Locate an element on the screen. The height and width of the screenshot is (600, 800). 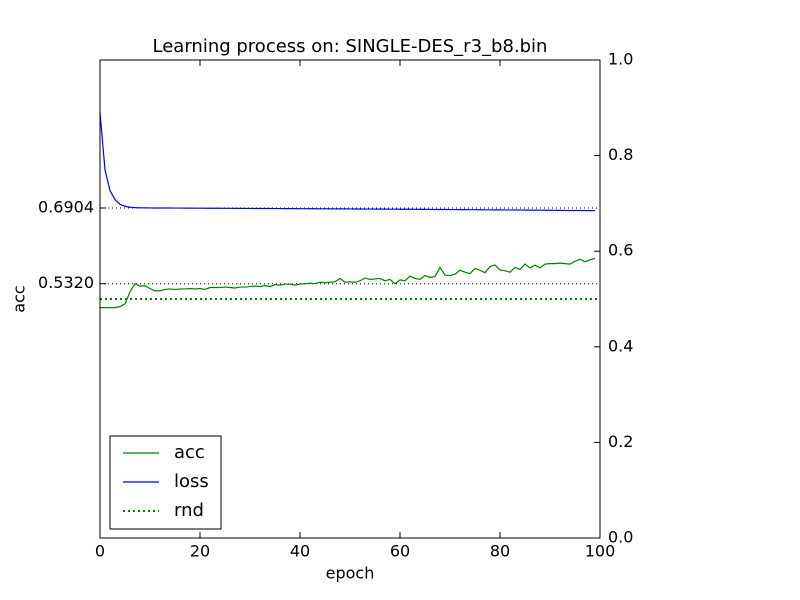
x-tick-label: 20 is located at coordinates (200, 551).